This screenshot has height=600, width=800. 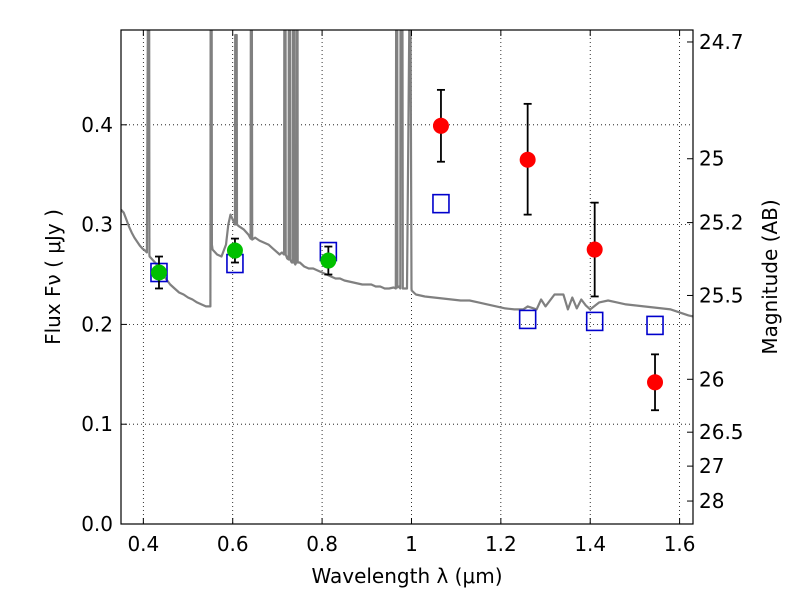 What do you see at coordinates (590, 544) in the screenshot?
I see `x-tick-label: 1.4` at bounding box center [590, 544].